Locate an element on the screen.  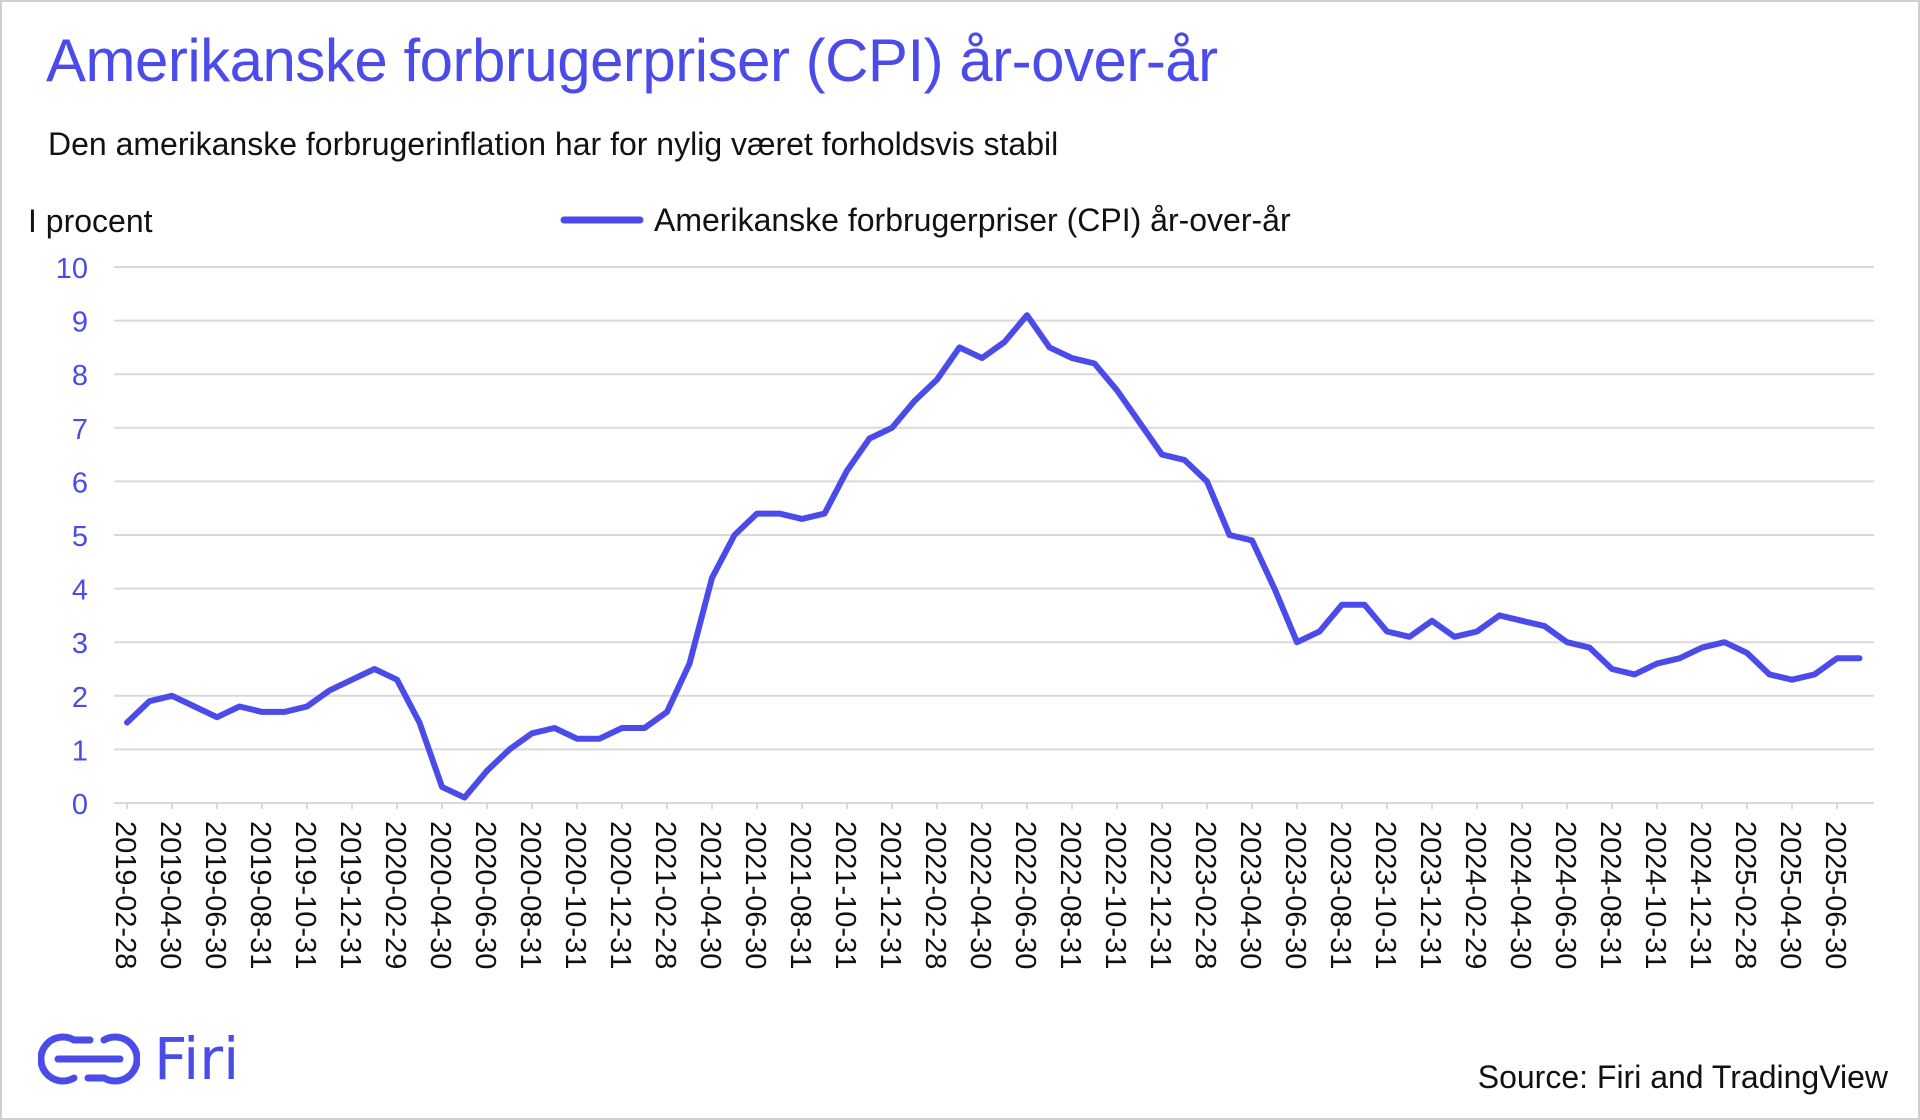
x-tick-label: 2024-08-31 is located at coordinates (1610, 895).